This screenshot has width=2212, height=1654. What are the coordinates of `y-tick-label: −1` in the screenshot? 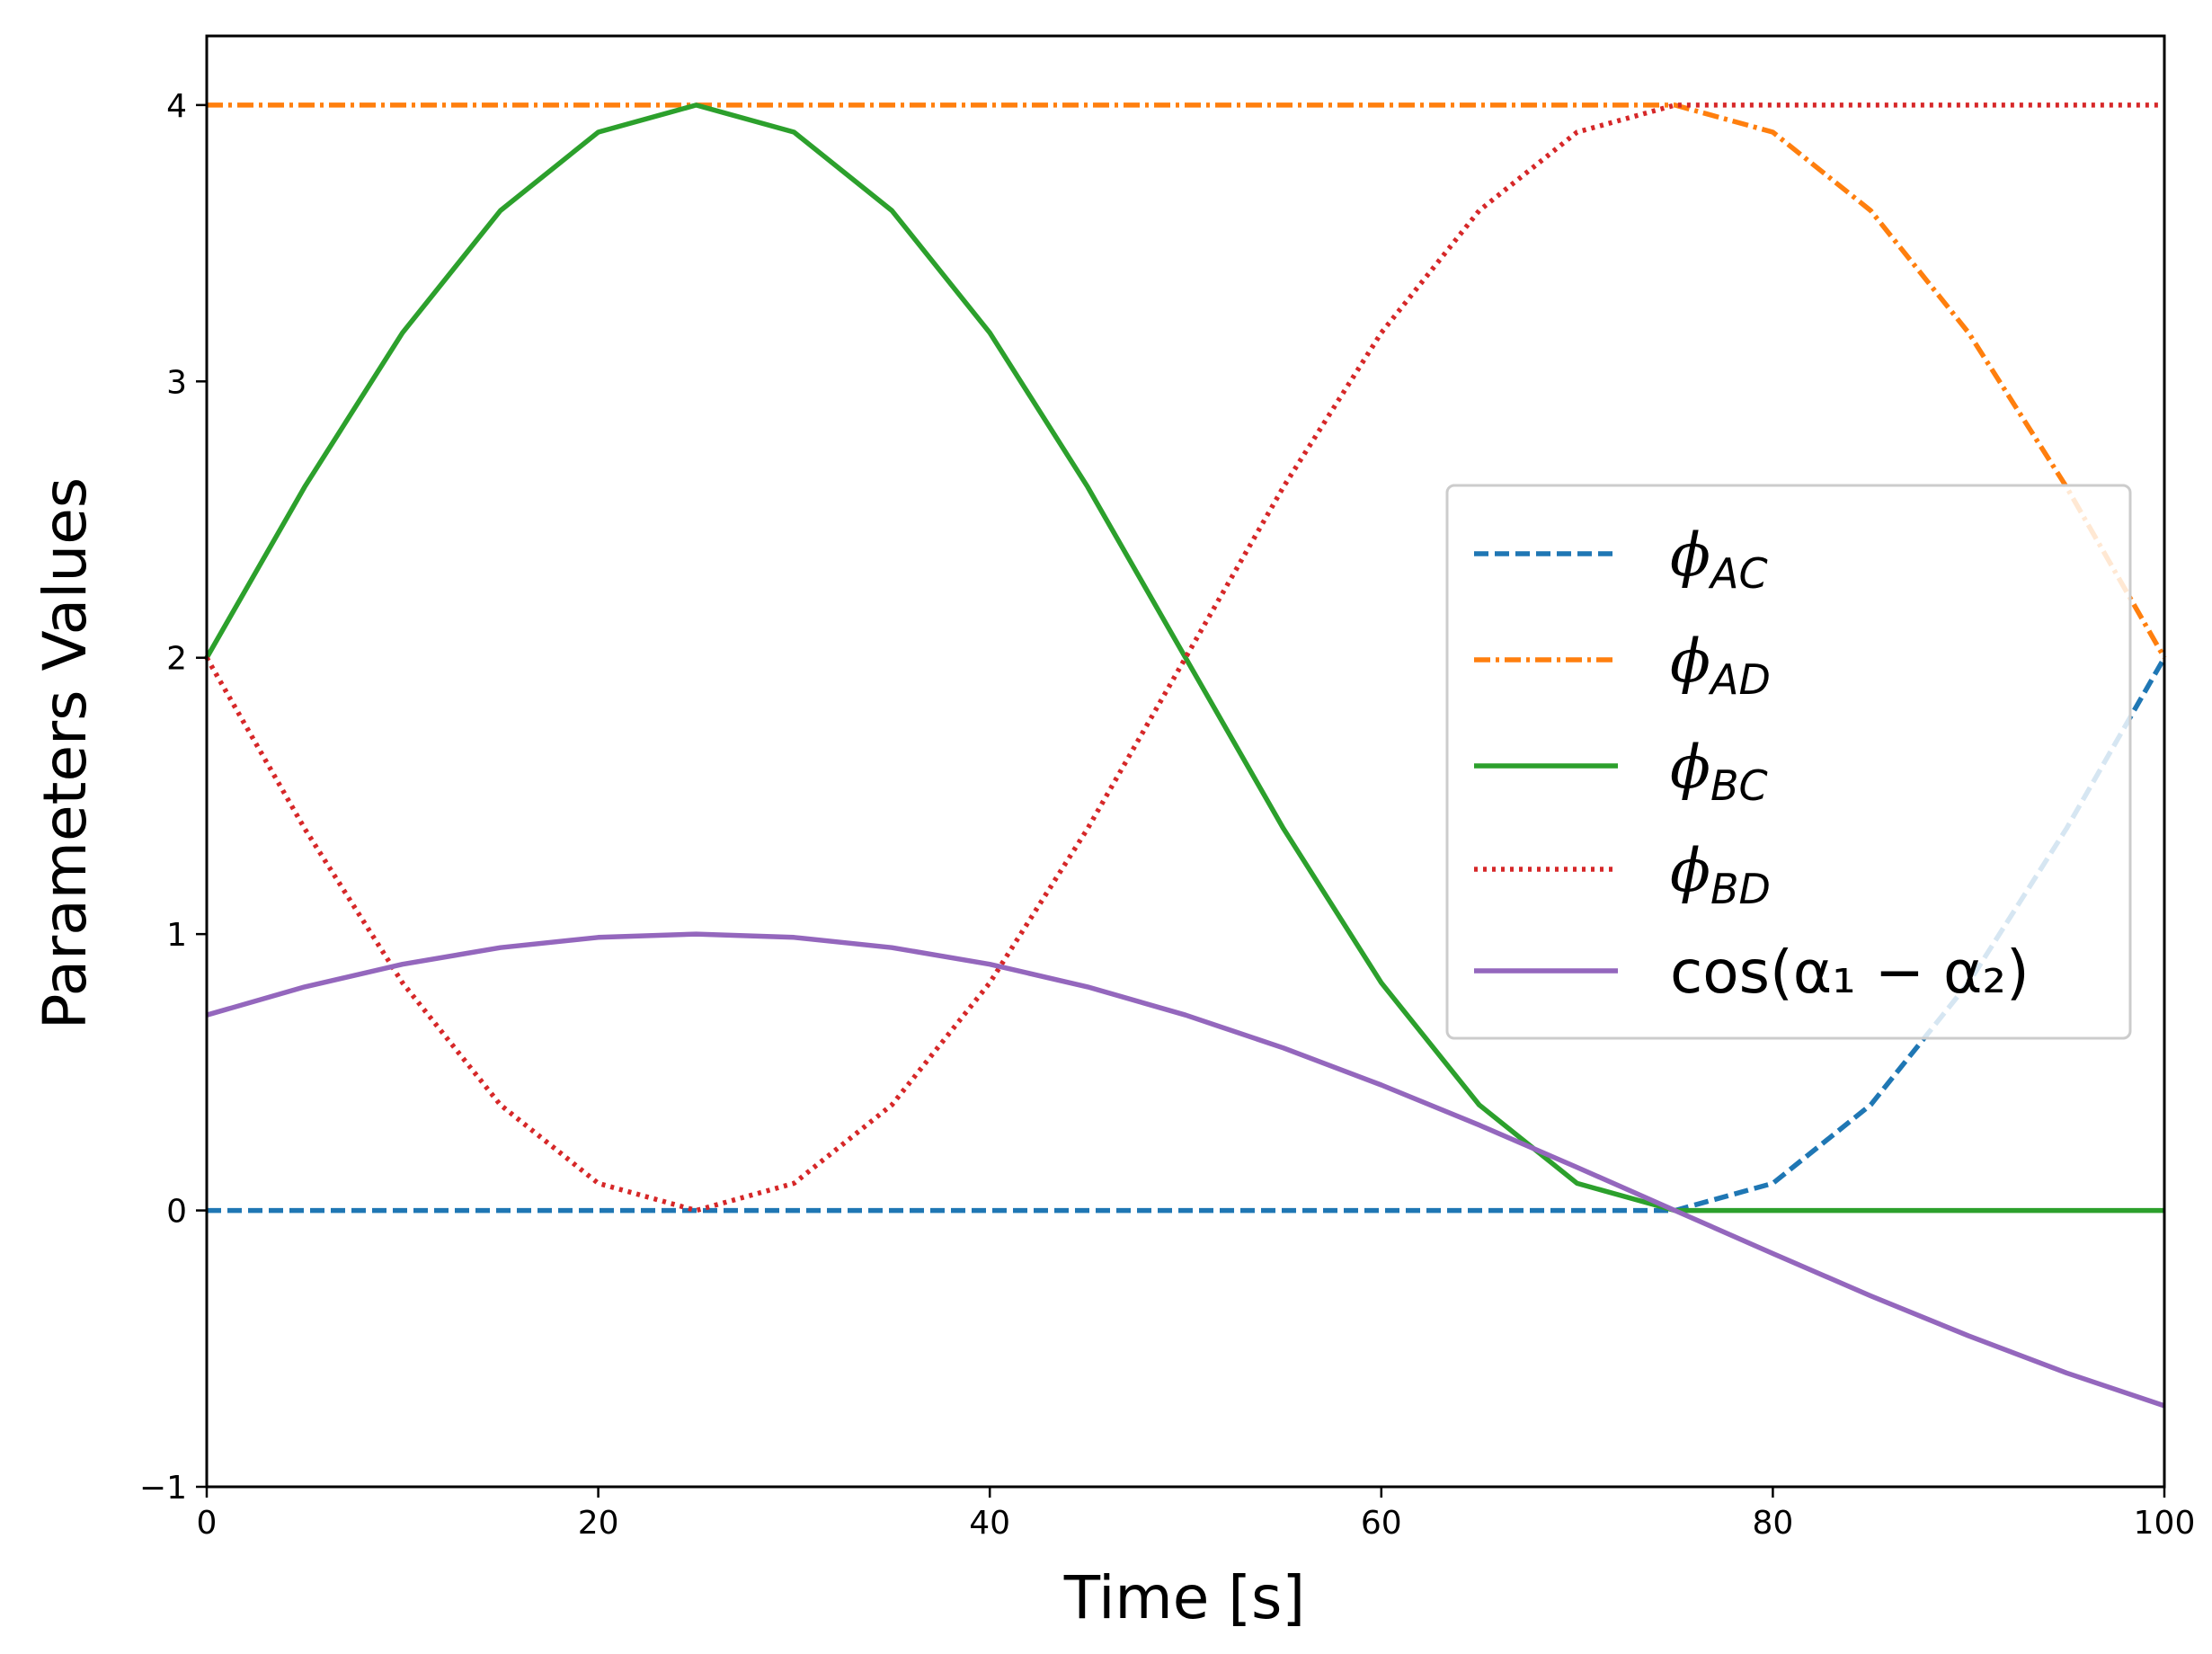 It's located at (163, 1488).